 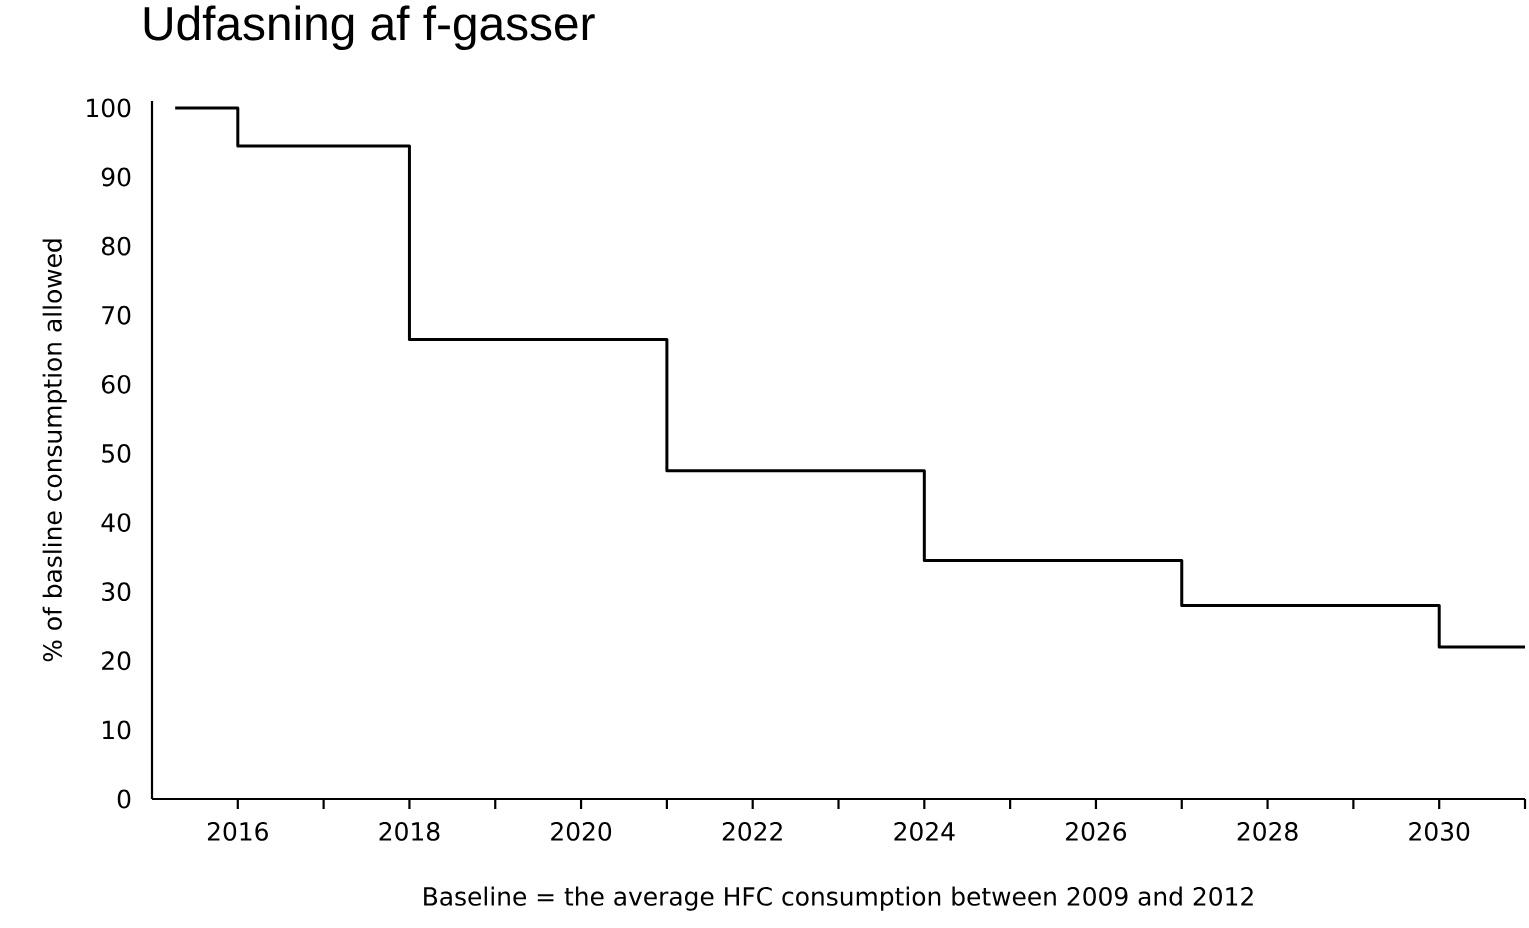 I want to click on x-tick-label: 2022, so click(x=752, y=831).